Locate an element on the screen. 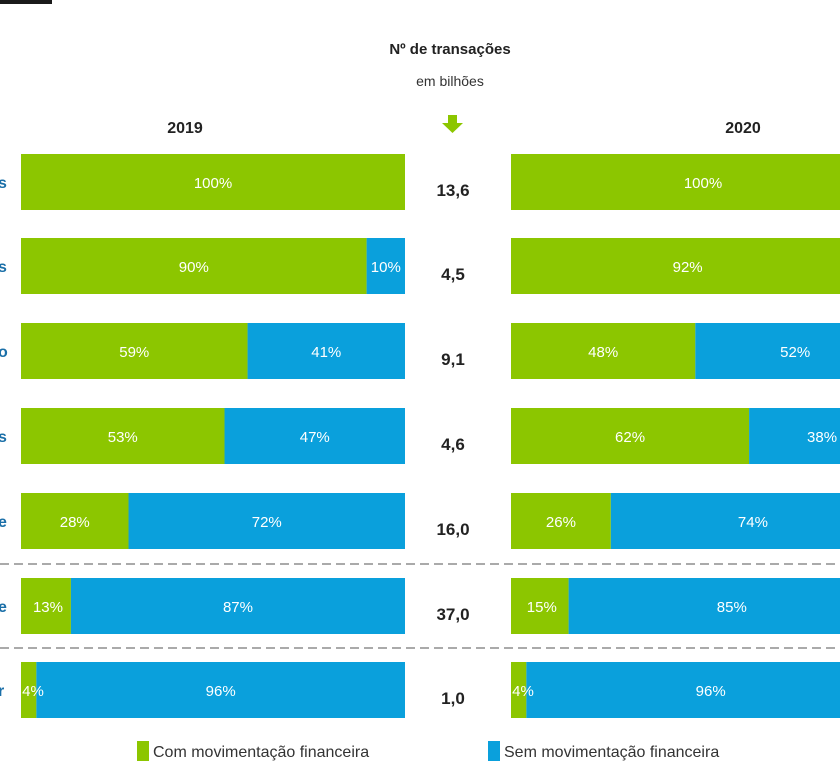 The width and height of the screenshot is (840, 784). label-2020-row6-sem: 85% is located at coordinates (732, 607).